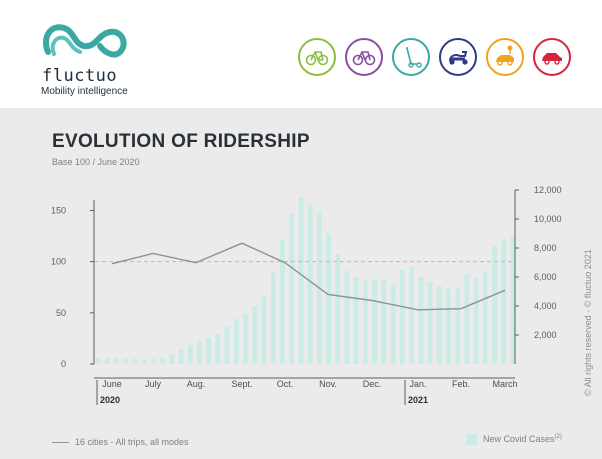 The image size is (602, 459). What do you see at coordinates (417, 384) in the screenshot?
I see `x-axis-tick-label: Jan.` at bounding box center [417, 384].